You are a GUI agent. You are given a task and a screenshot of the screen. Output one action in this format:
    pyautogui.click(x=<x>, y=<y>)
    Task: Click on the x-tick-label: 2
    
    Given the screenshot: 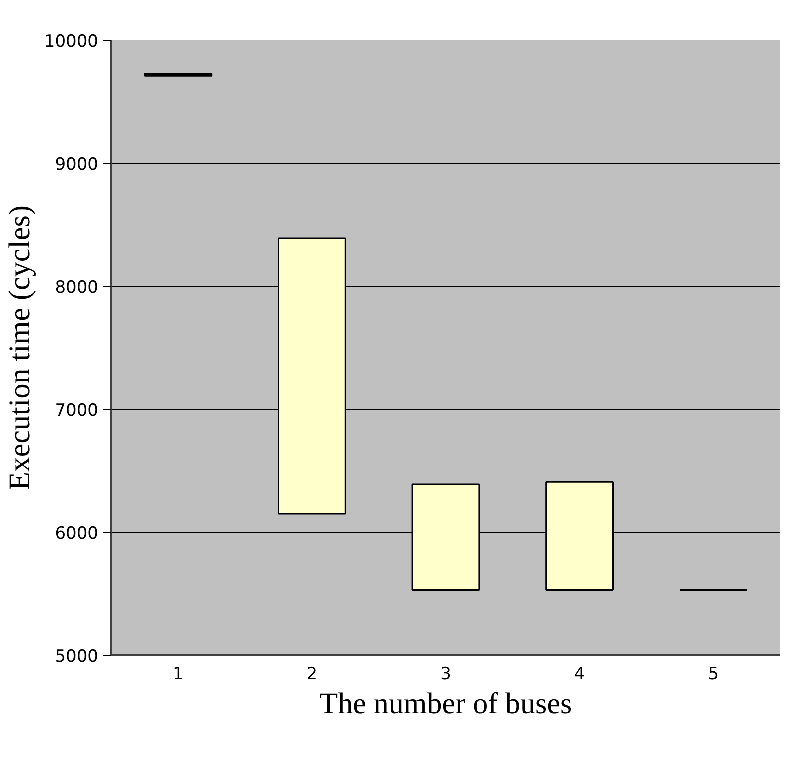 What is the action you would take?
    pyautogui.click(x=312, y=674)
    